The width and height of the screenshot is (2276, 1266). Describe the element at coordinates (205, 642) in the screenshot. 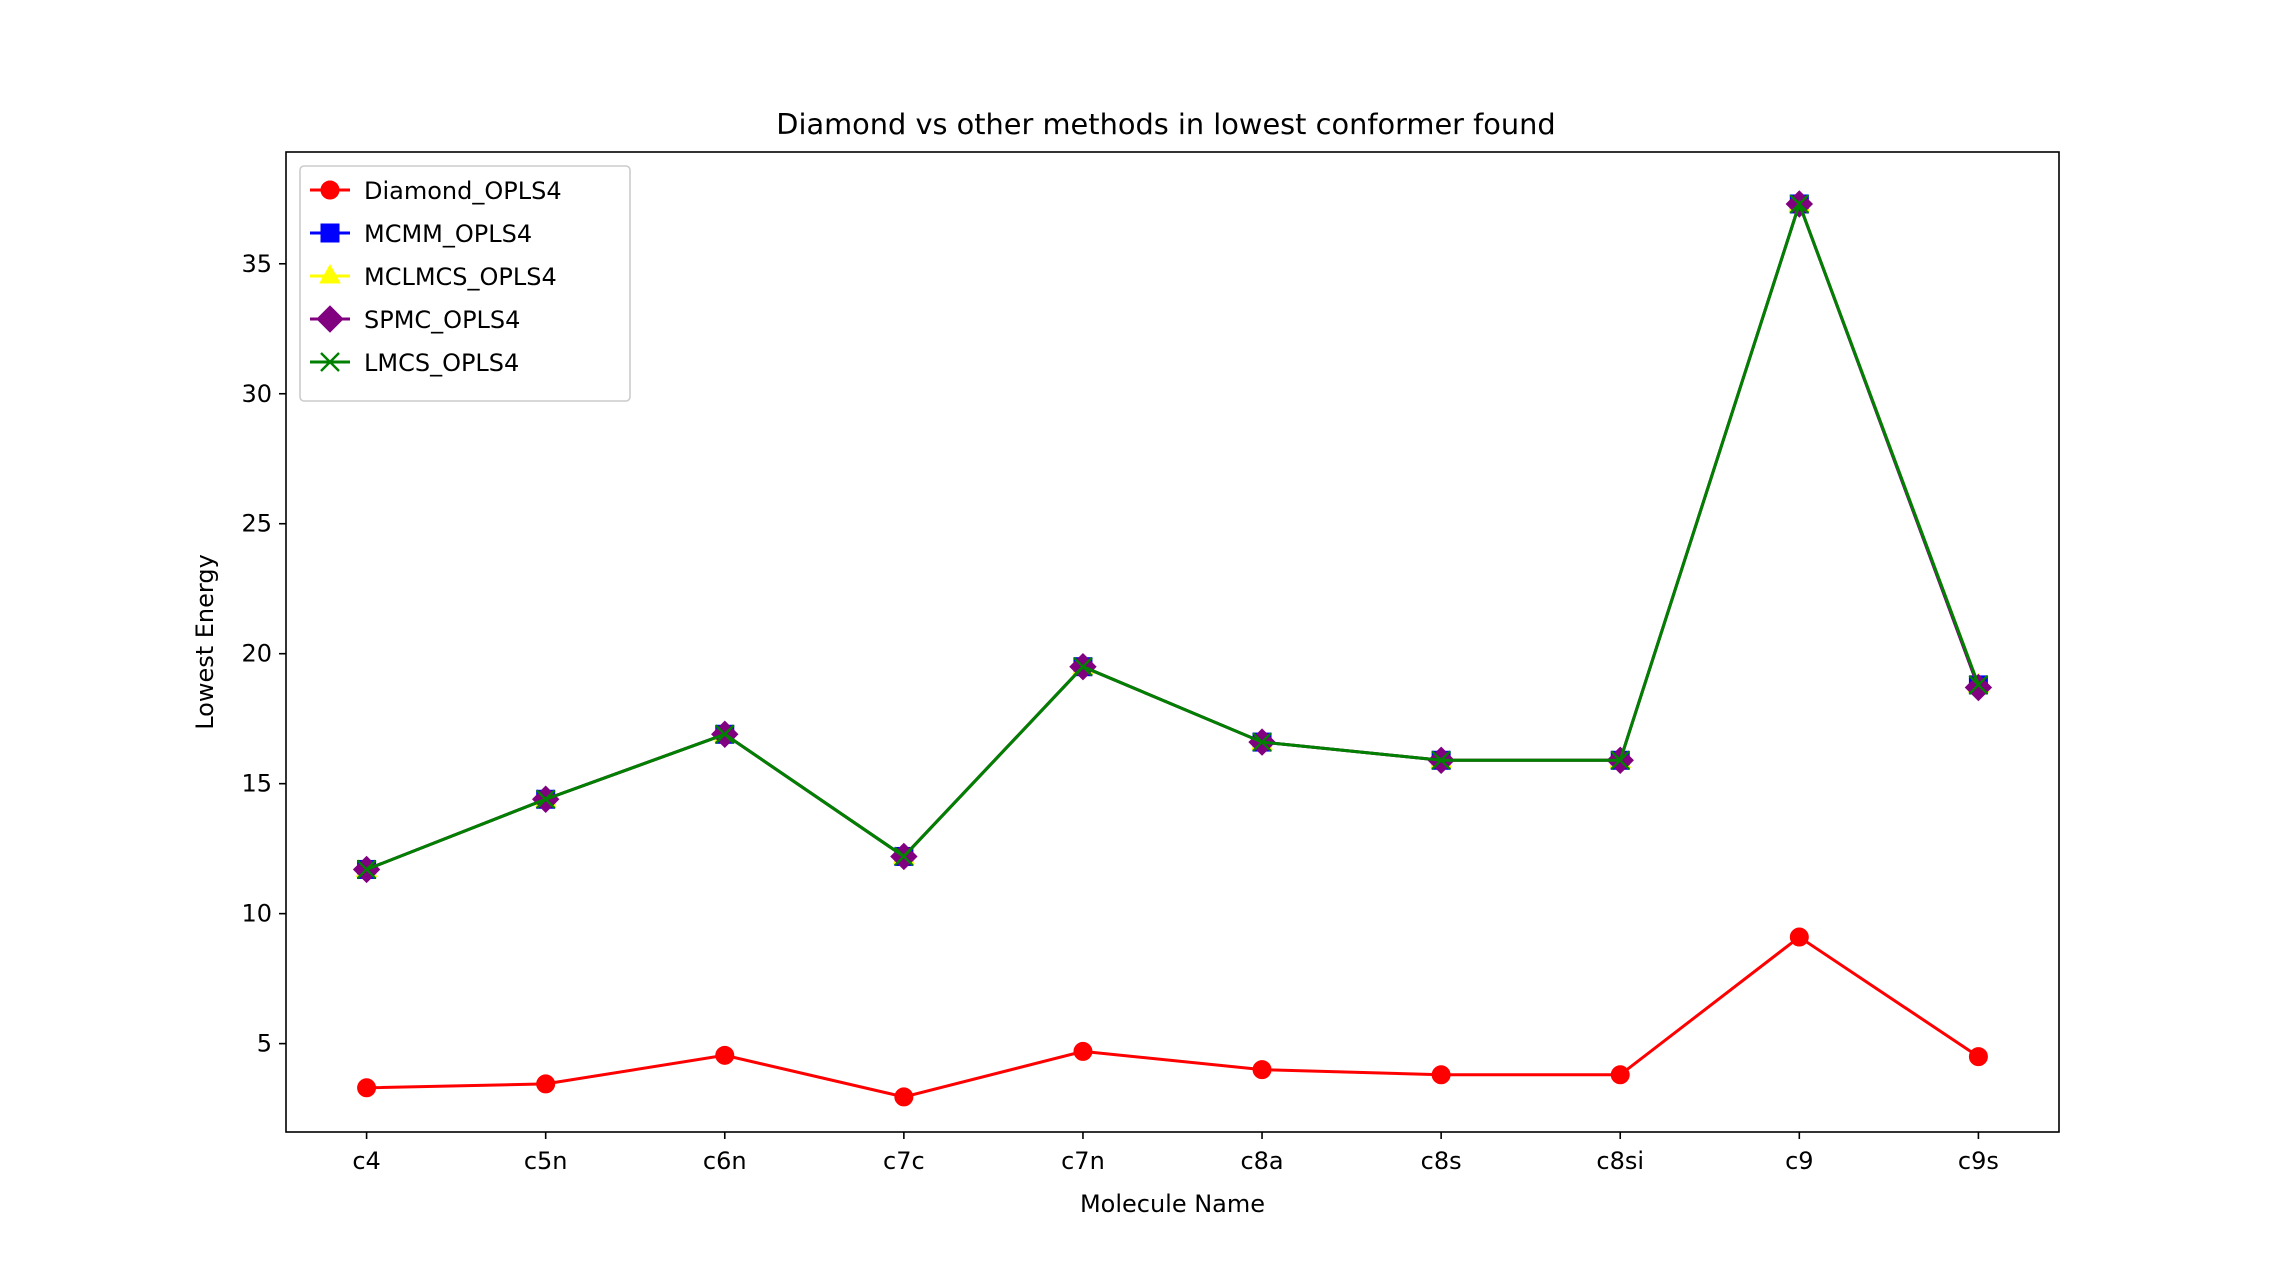

I see `y-axis-label: Lowest Energy` at that location.